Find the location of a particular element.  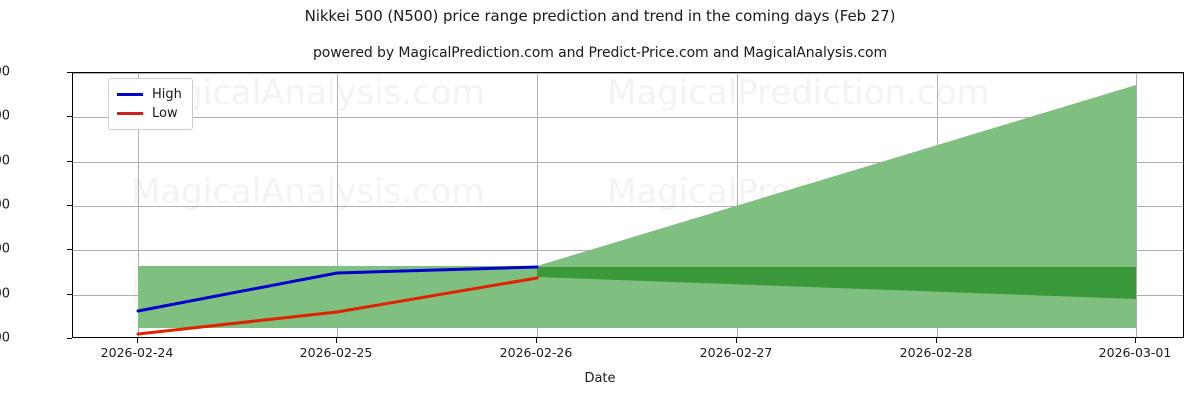

y-tick-label: 4500 is located at coordinates (5, 205).